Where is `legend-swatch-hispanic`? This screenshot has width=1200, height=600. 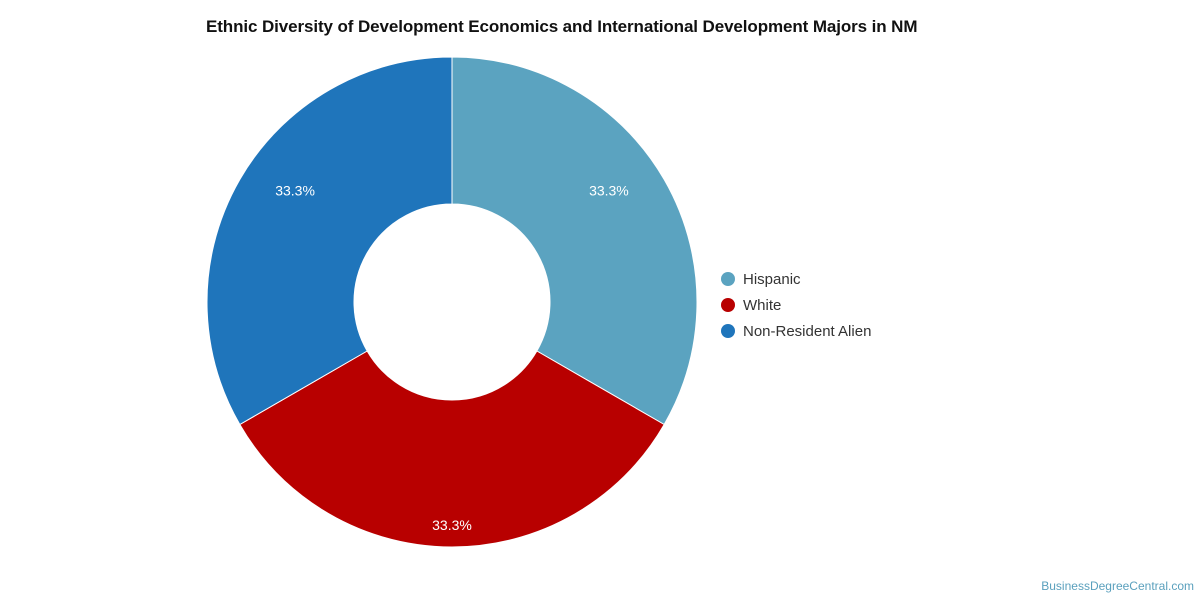
legend-swatch-hispanic is located at coordinates (728, 279).